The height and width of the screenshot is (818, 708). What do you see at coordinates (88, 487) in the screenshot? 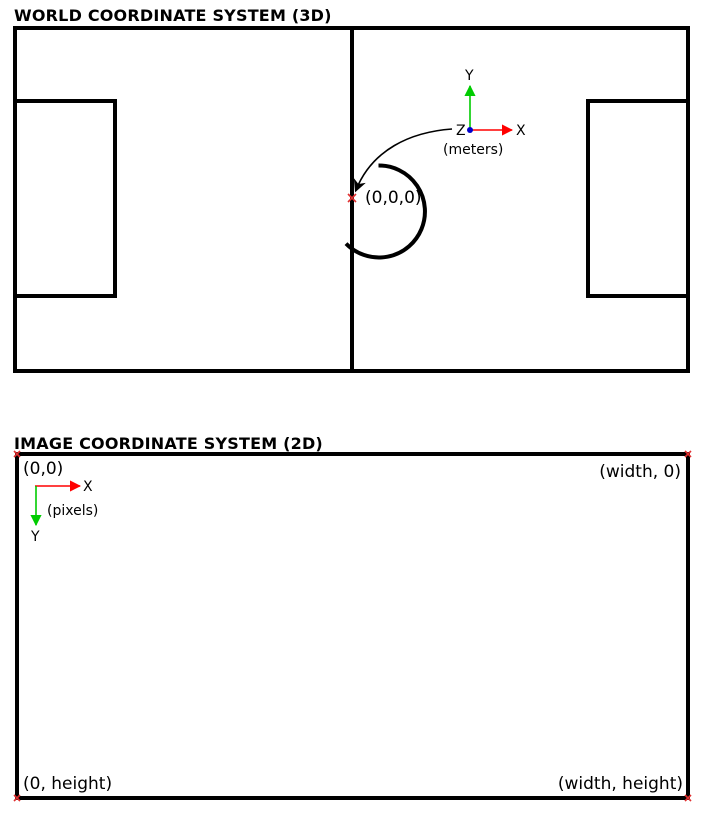
I see `image-axis-x-label: X` at bounding box center [88, 487].